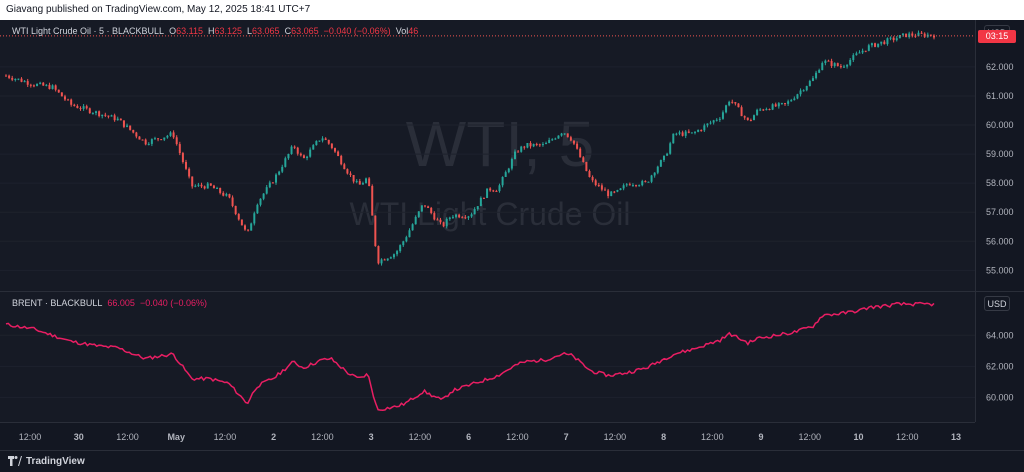 This screenshot has width=1024, height=472. I want to click on volume-value: 46, so click(413, 31).